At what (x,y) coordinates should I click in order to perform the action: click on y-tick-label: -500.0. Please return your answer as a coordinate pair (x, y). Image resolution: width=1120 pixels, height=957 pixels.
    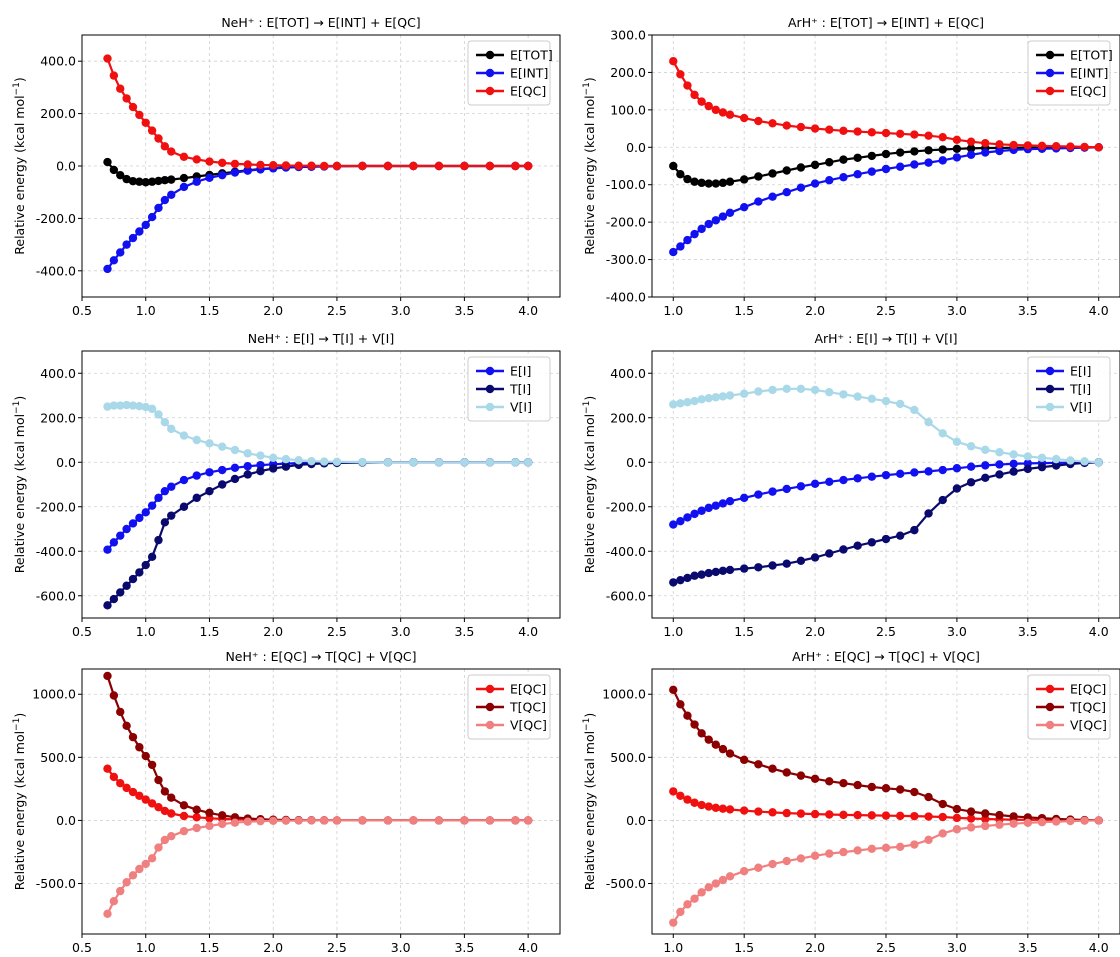
    Looking at the image, I should click on (626, 883).